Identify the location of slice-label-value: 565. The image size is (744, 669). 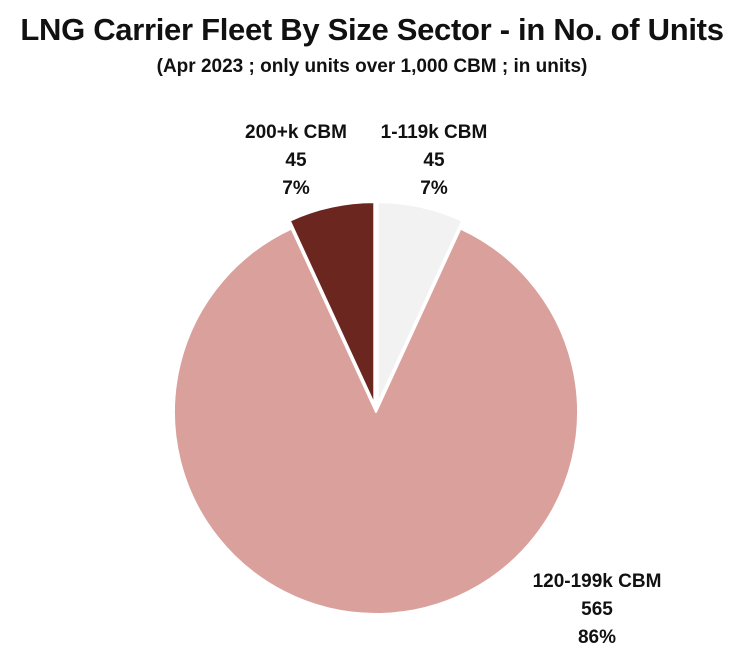
(597, 609).